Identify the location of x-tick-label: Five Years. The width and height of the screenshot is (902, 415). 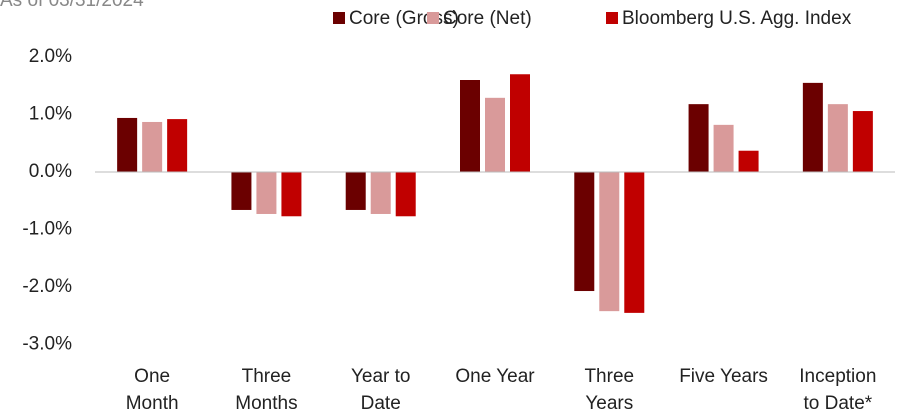
(723, 376).